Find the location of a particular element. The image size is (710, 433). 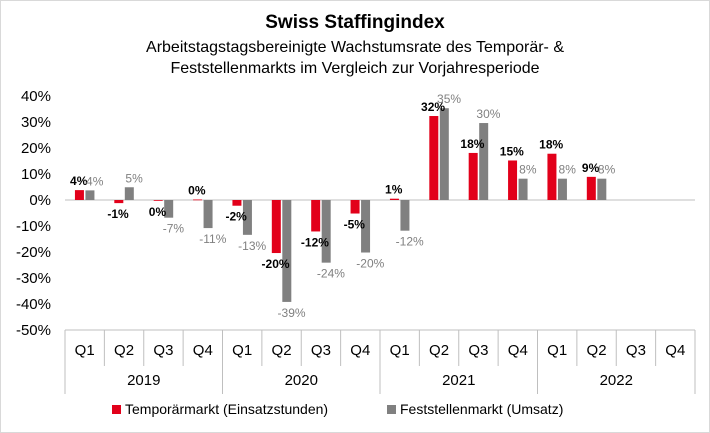

data-label-feststellen: -24% is located at coordinates (331, 274).